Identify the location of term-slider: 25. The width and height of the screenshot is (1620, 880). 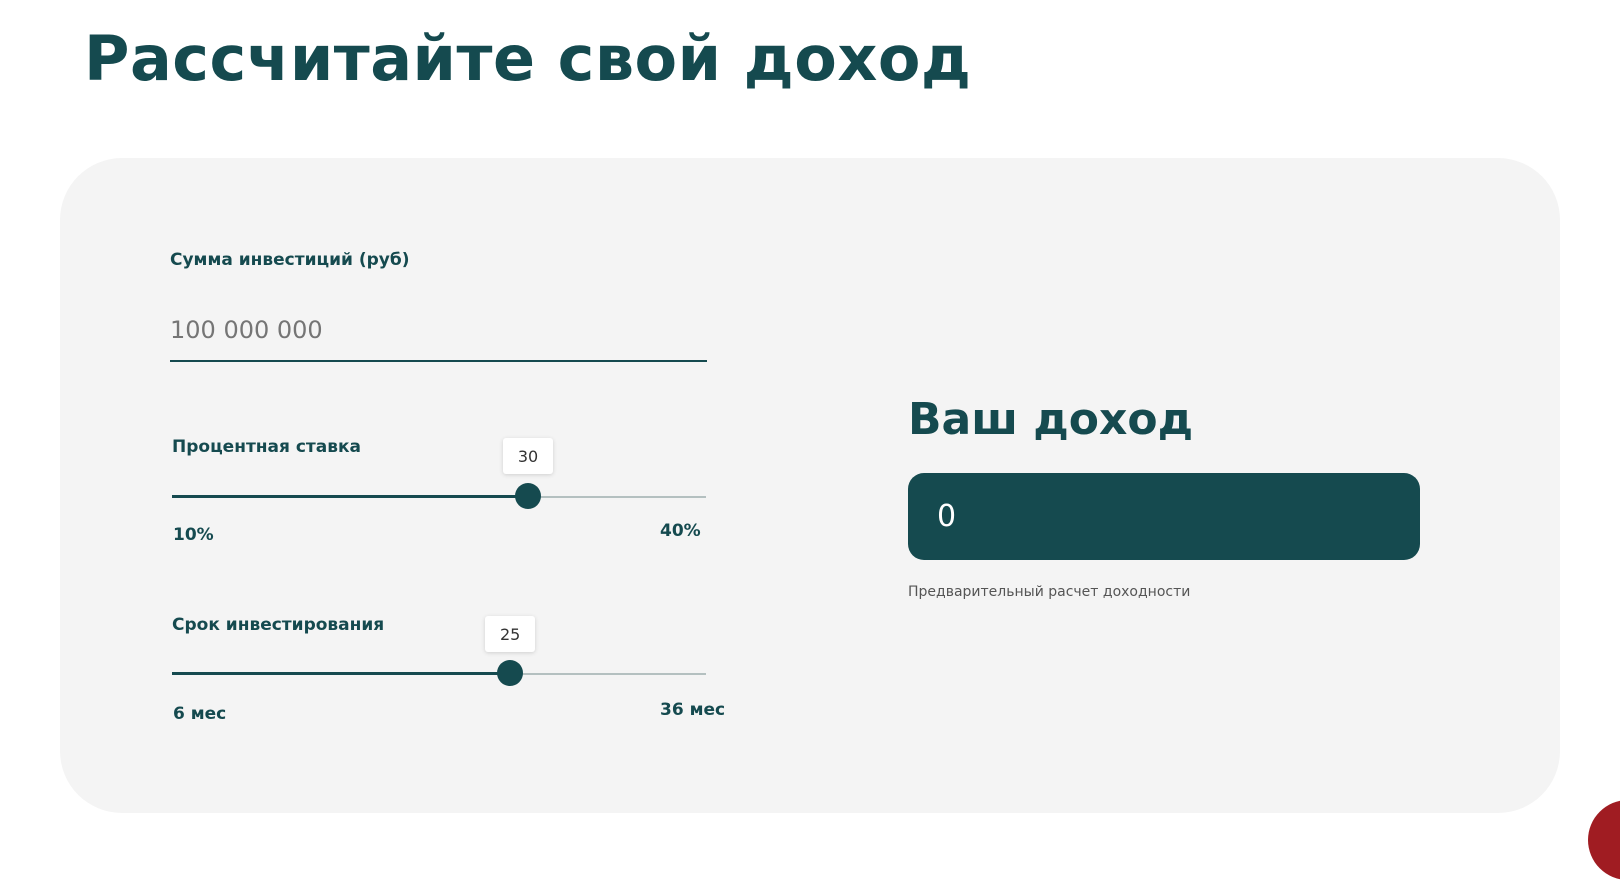
(439, 651).